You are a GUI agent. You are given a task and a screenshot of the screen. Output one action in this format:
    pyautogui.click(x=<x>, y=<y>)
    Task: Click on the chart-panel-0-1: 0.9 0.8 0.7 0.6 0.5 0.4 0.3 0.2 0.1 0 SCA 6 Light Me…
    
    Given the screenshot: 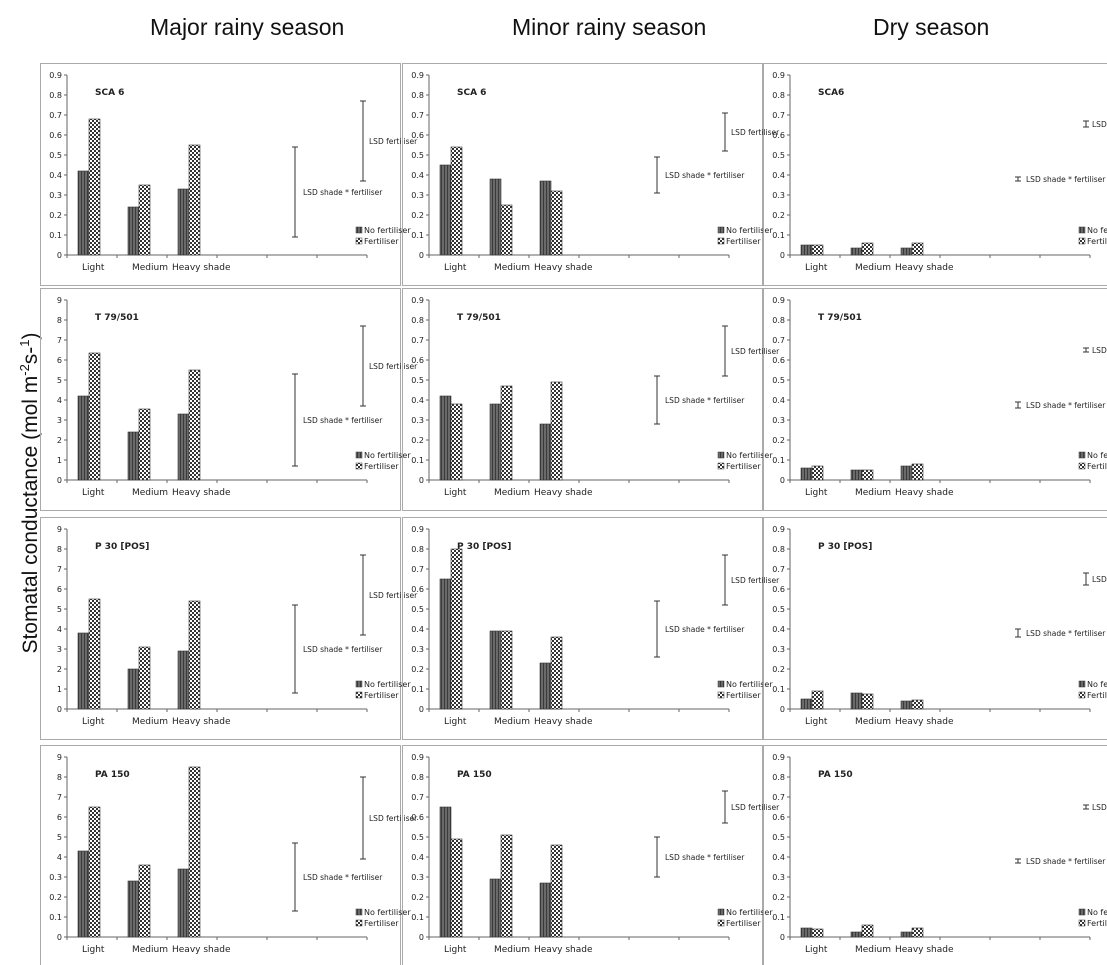 What is the action you would take?
    pyautogui.click(x=591, y=174)
    